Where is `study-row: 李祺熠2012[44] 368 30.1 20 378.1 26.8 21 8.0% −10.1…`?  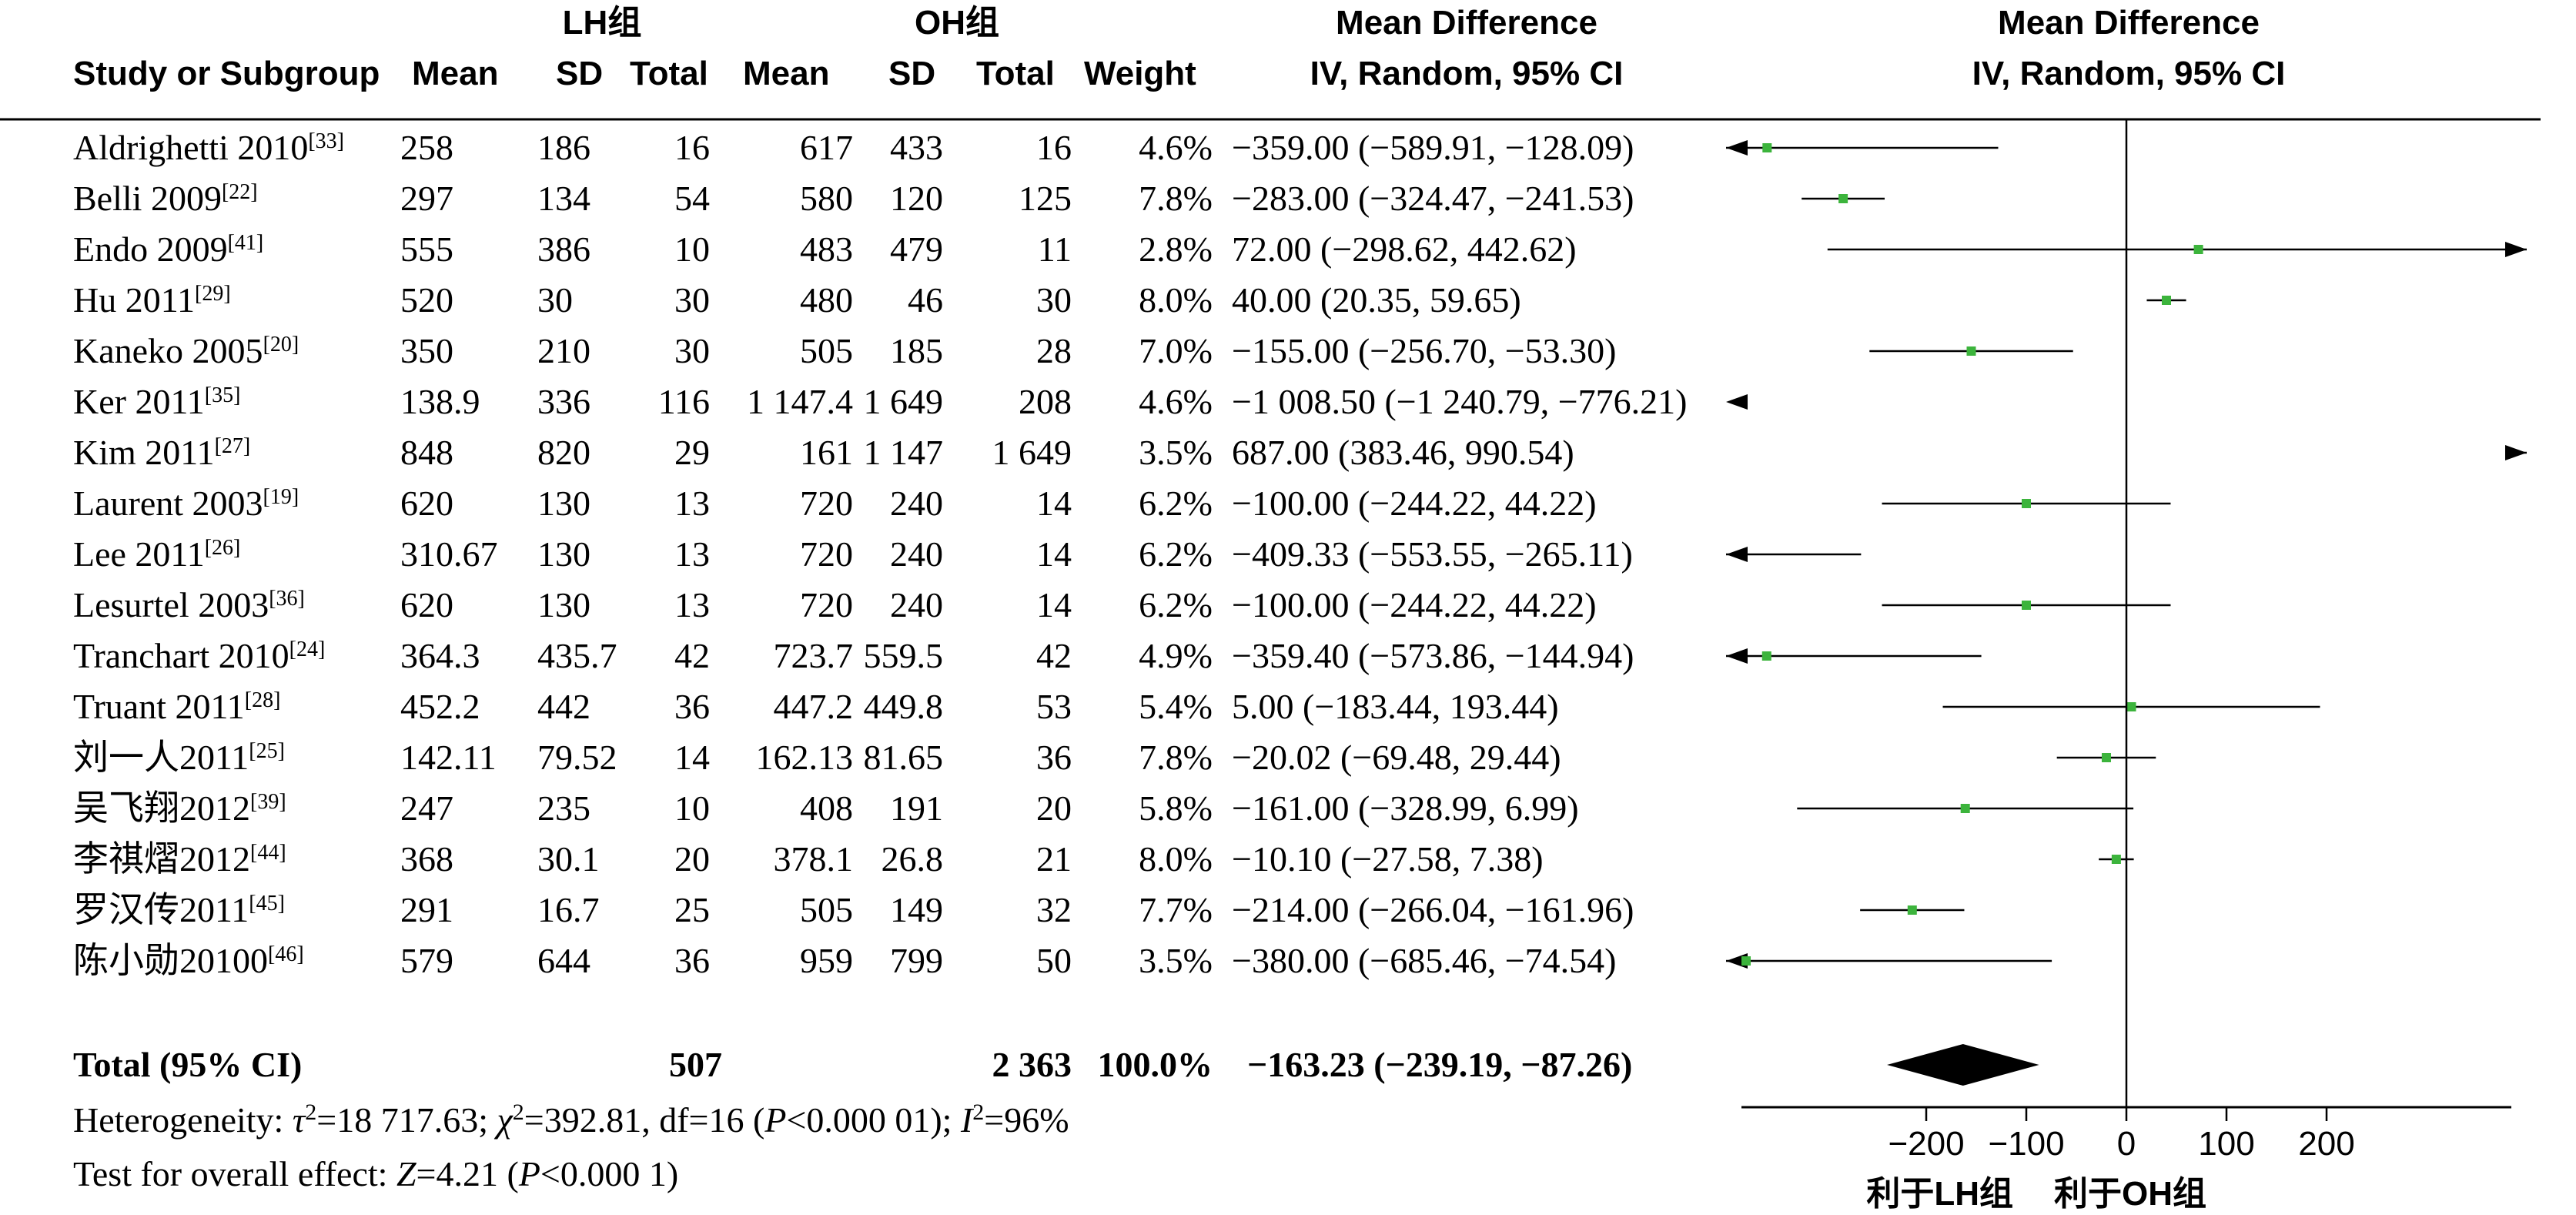
study-row: 李祺熠2012[44] 368 30.1 20 378.1 26.8 21 8.0% −10.1… is located at coordinates (809, 859).